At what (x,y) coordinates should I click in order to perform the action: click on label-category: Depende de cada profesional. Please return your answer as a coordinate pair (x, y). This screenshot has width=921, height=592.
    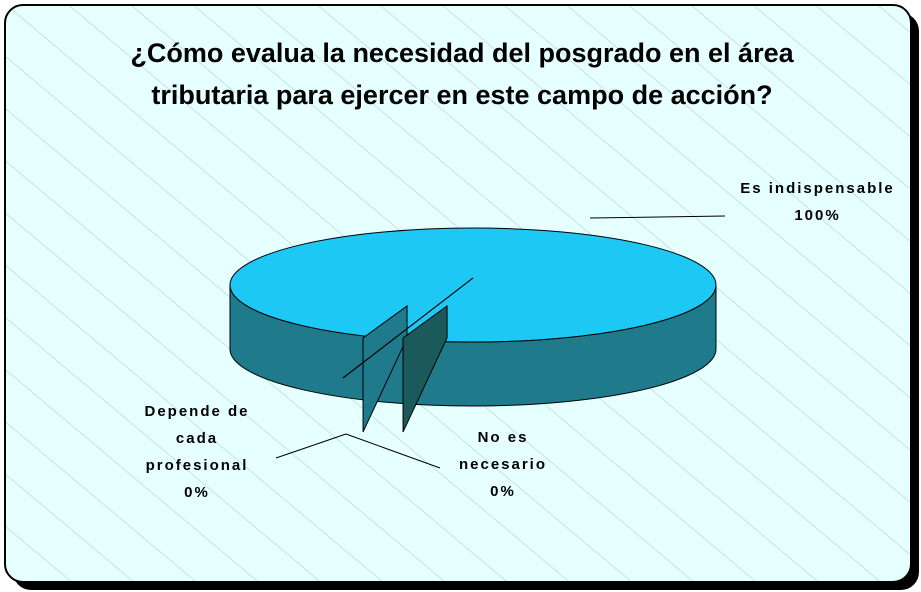
    Looking at the image, I should click on (197, 438).